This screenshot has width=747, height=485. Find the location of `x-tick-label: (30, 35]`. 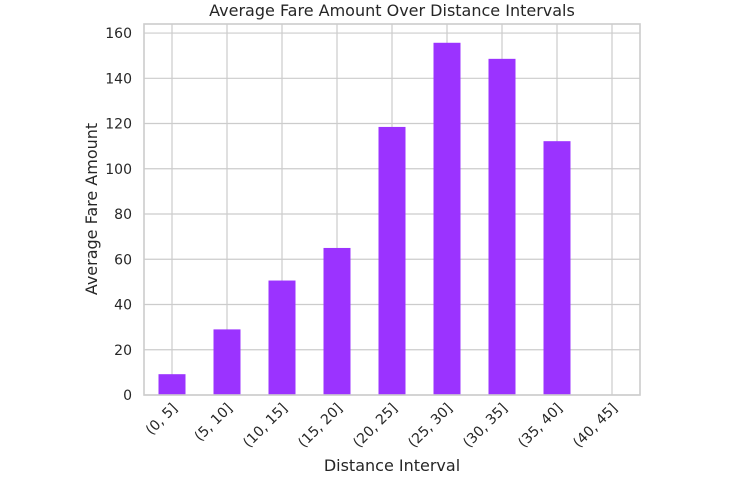

x-tick-label: (30, 35] is located at coordinates (485, 426).